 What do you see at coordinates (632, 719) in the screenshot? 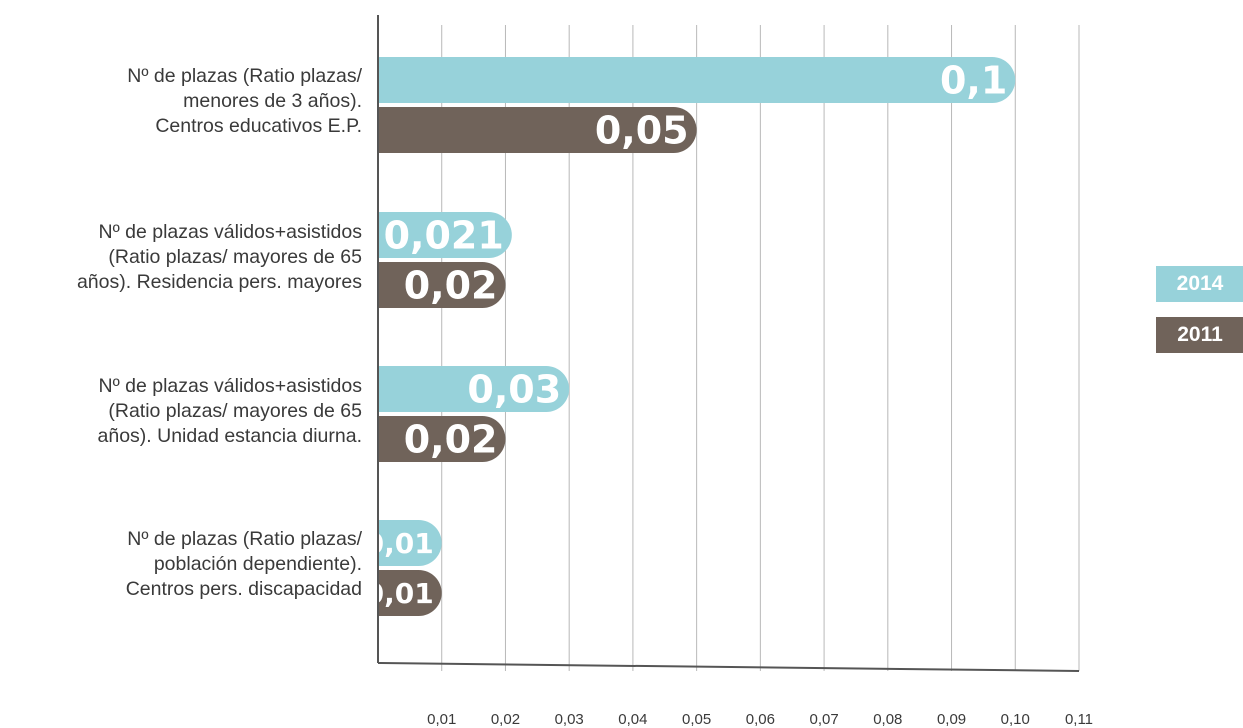
I see `x-tick-label-3: 0,04` at bounding box center [632, 719].